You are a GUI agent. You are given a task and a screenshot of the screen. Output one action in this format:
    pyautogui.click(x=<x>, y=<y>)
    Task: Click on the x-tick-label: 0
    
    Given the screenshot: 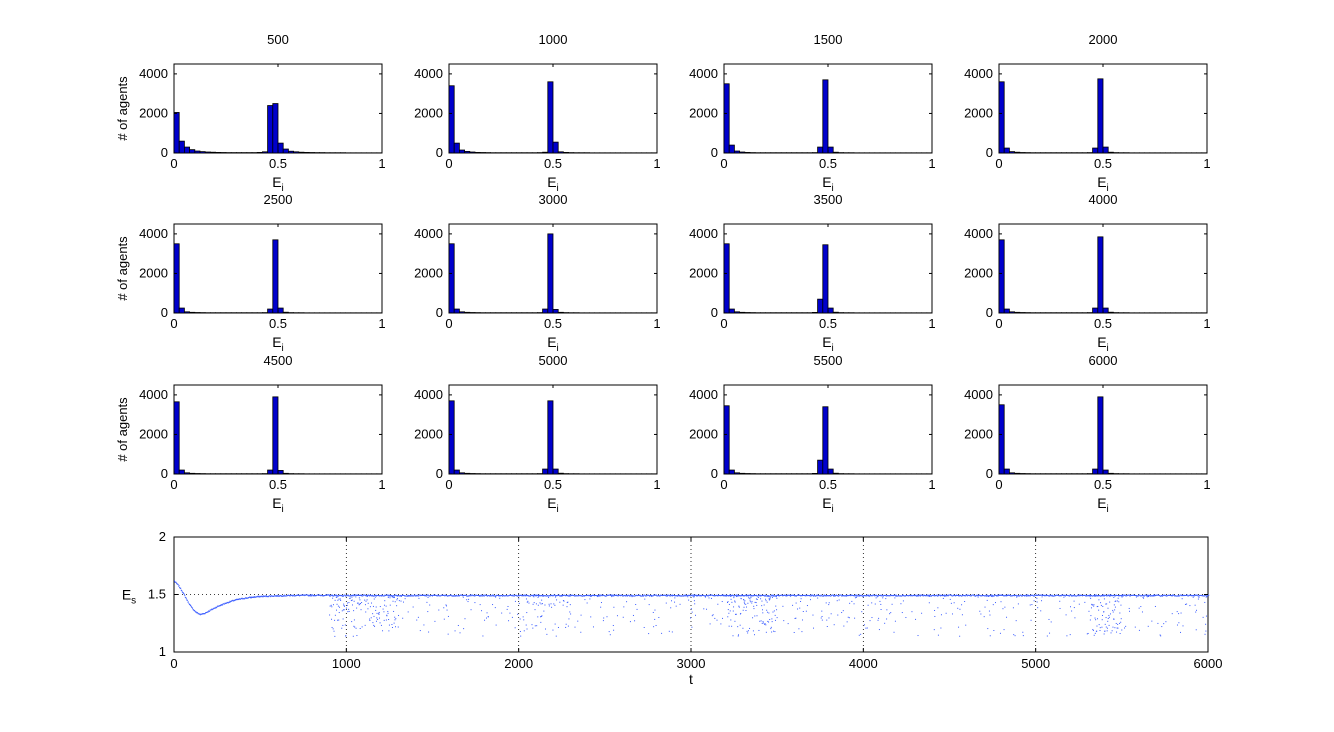 What is the action you would take?
    pyautogui.click(x=448, y=484)
    